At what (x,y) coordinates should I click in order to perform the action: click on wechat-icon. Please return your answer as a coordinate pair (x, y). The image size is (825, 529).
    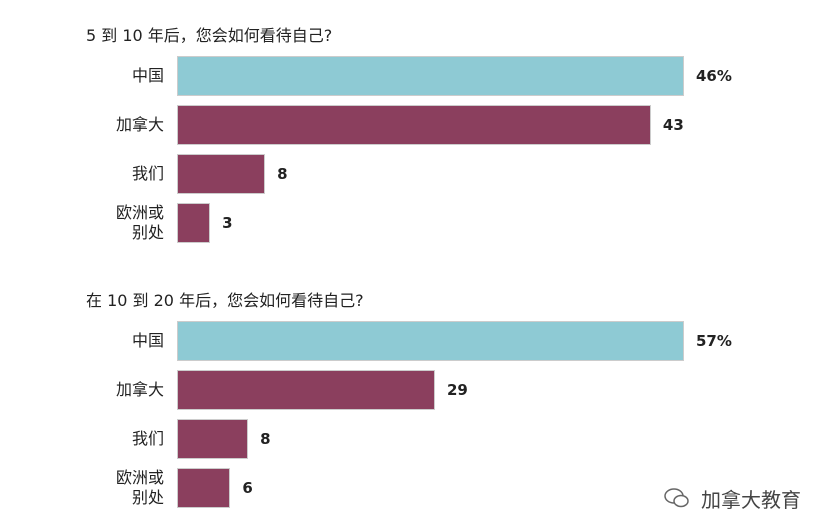
    Looking at the image, I should click on (676, 498).